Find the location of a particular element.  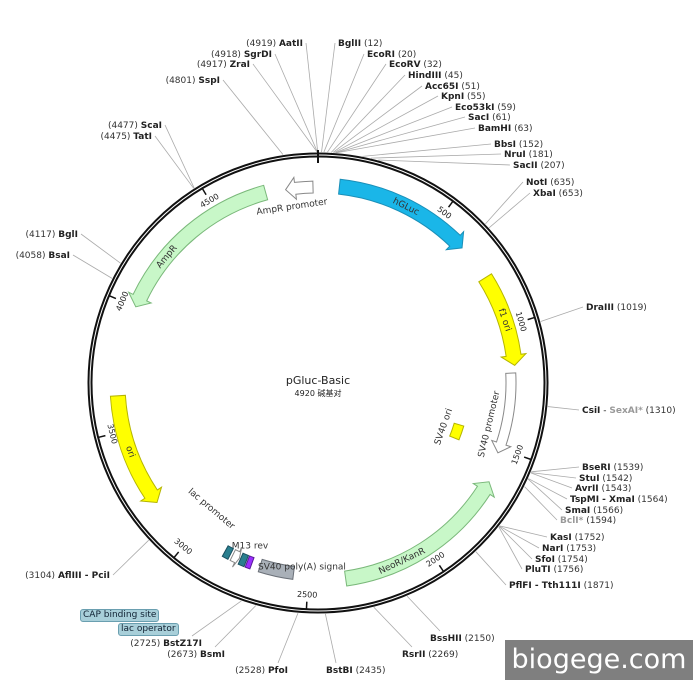

site-name: NruI is located at coordinates (515, 155).